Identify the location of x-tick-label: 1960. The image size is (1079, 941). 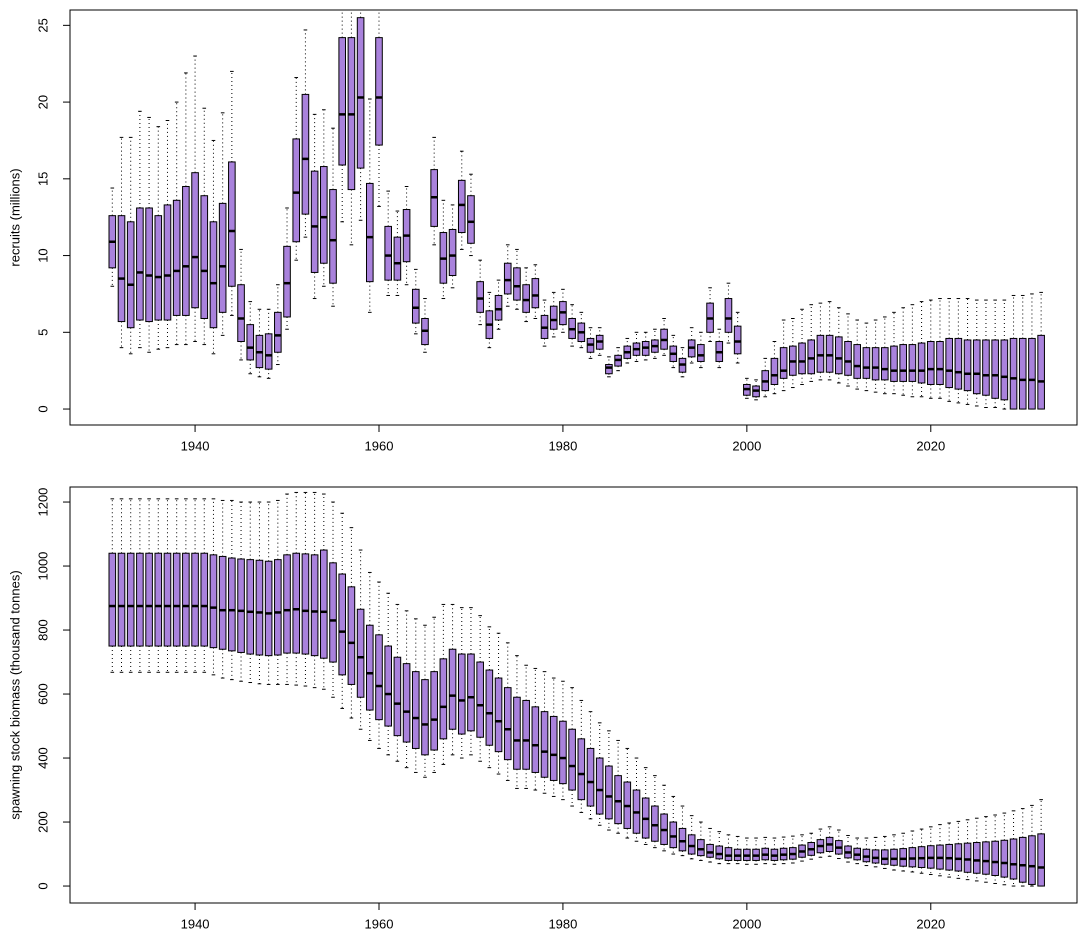
(379, 445).